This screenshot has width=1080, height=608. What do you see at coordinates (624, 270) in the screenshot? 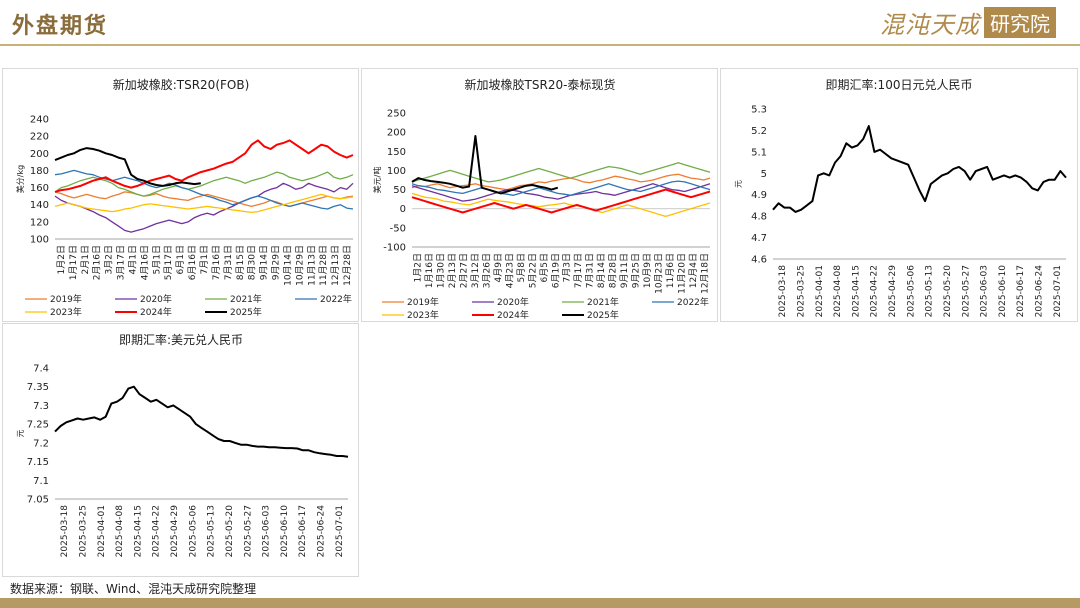
I see `x-tick-label: 9月11日` at bounding box center [624, 270].